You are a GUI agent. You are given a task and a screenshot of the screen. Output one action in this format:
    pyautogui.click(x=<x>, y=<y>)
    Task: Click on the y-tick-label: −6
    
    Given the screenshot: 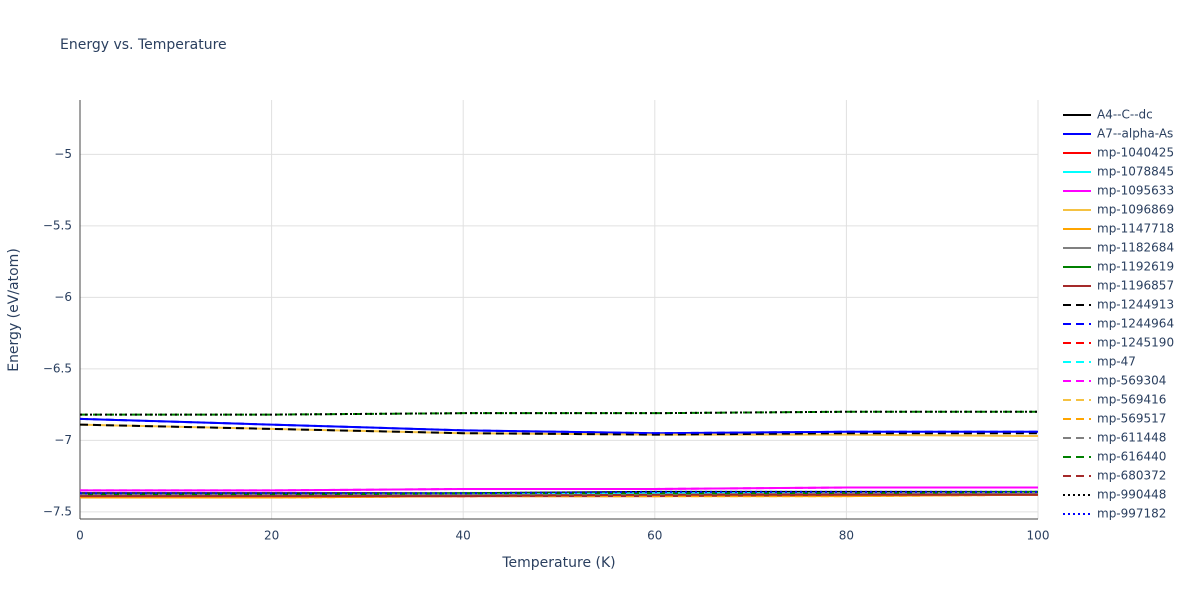 What is the action you would take?
    pyautogui.click(x=63, y=297)
    